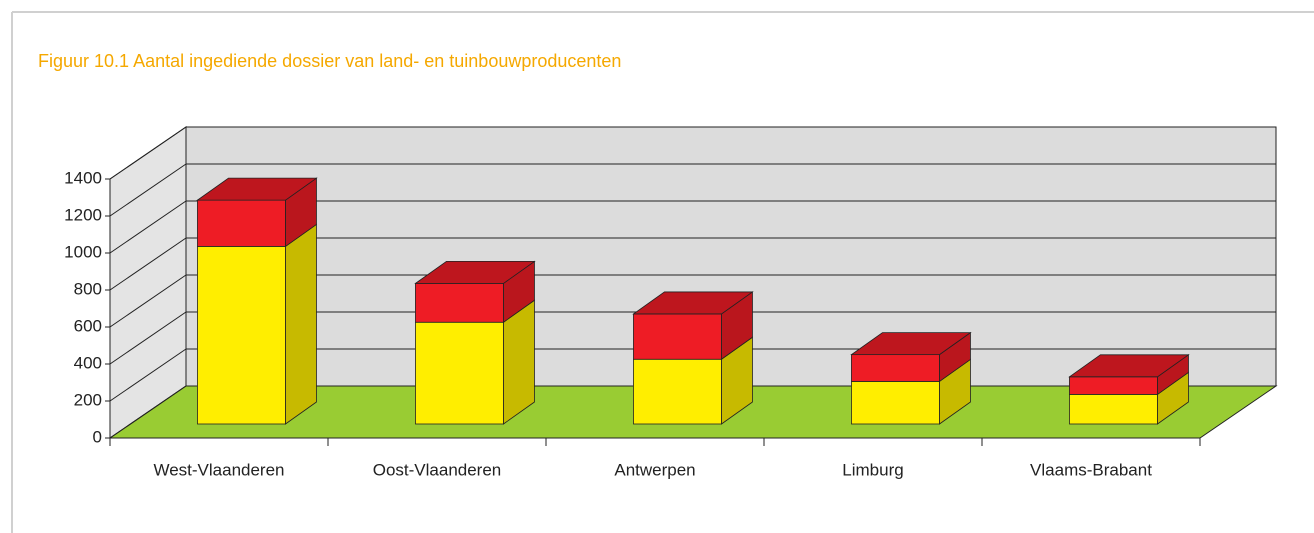 The image size is (1314, 533). Describe the element at coordinates (88, 399) in the screenshot. I see `y-tick-label: 200` at that location.